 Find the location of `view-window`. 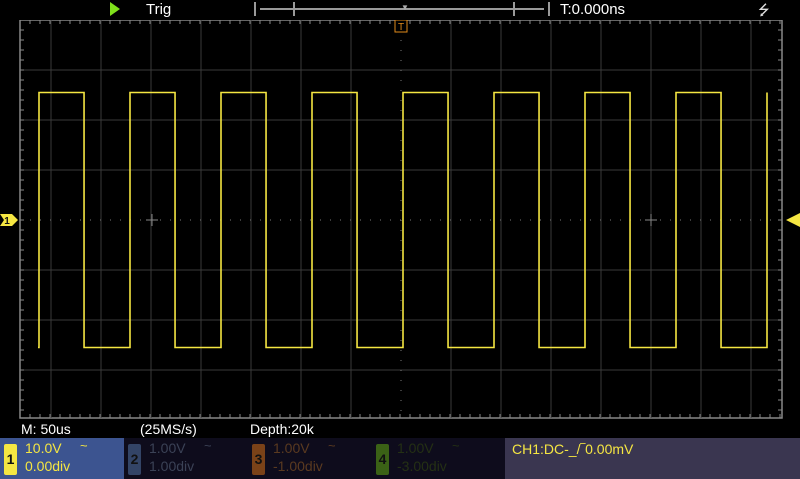

view-window is located at coordinates (404, 9).